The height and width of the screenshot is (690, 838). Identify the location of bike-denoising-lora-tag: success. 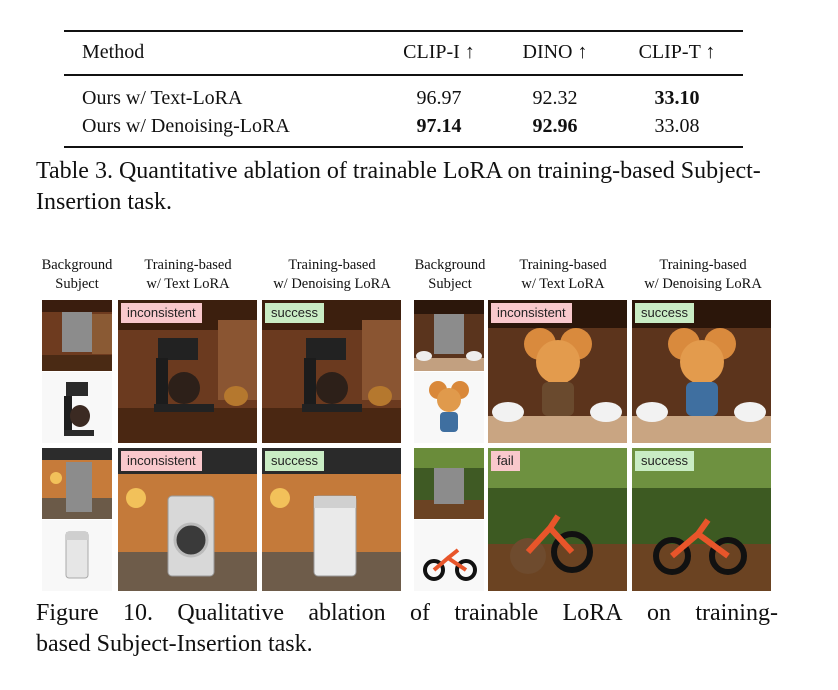
(664, 461).